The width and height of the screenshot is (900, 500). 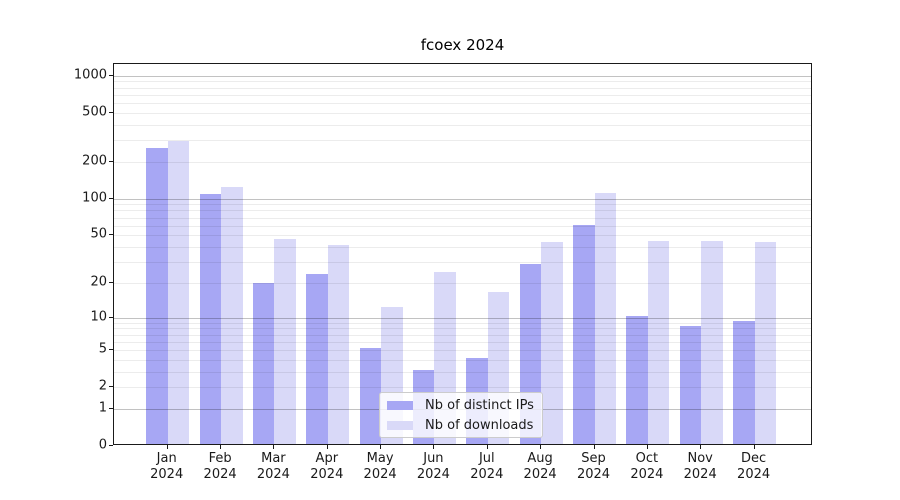 What do you see at coordinates (98, 282) in the screenshot?
I see `y-tick-label: 20` at bounding box center [98, 282].